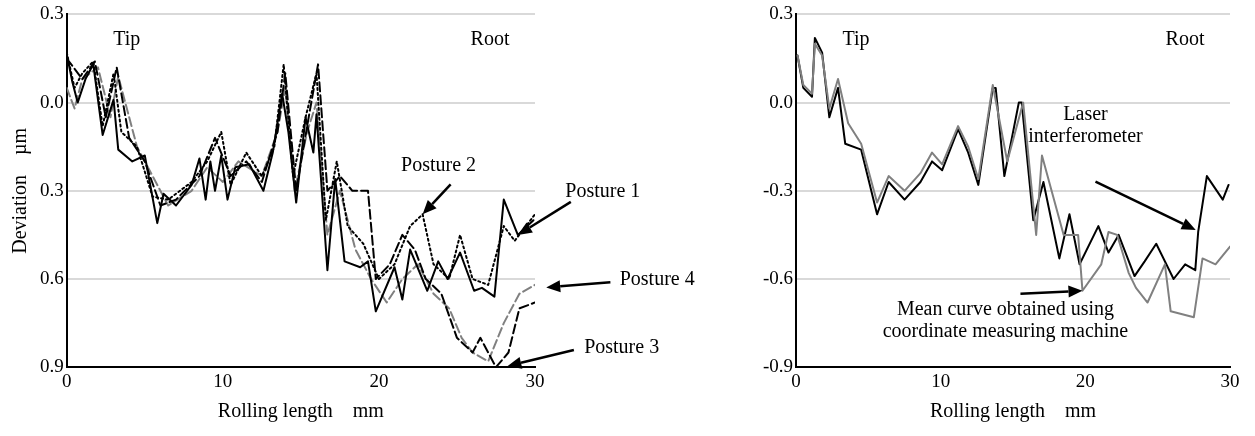  What do you see at coordinates (778, 189) in the screenshot?
I see `y-tick-label: -0.3` at bounding box center [778, 189].